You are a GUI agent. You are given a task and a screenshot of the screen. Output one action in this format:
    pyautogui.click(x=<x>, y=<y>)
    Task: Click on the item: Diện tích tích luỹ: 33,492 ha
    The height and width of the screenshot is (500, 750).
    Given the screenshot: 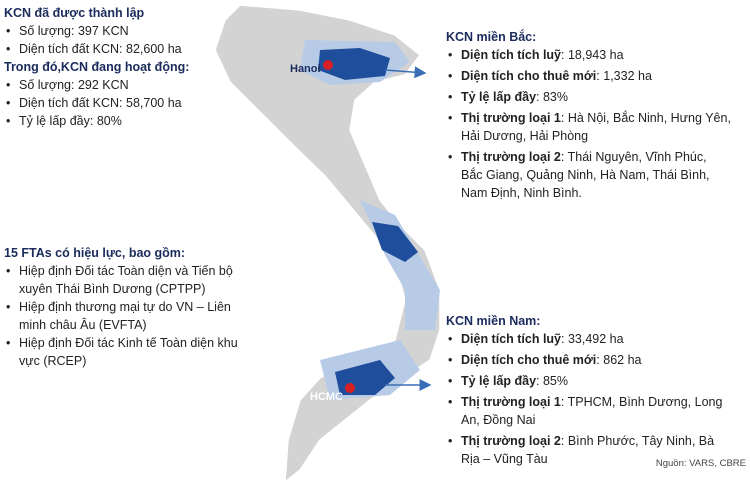 What is the action you would take?
    pyautogui.click(x=592, y=339)
    